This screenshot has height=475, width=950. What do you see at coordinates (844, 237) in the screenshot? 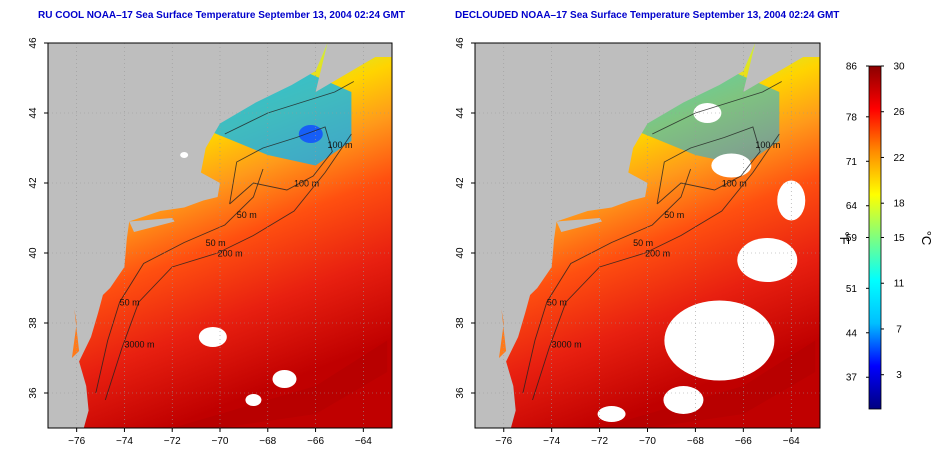
I see `colorbar-fahrenheit-title: °F` at bounding box center [844, 237].